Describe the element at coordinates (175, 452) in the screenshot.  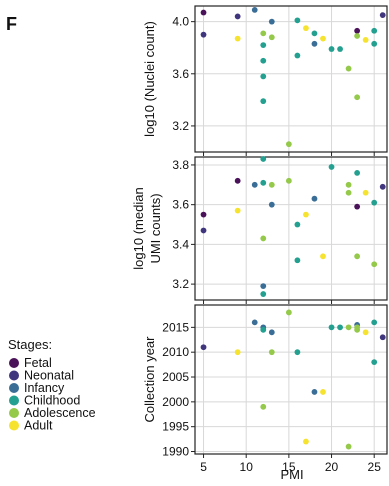
I see `y-tick-label: 1990` at that location.